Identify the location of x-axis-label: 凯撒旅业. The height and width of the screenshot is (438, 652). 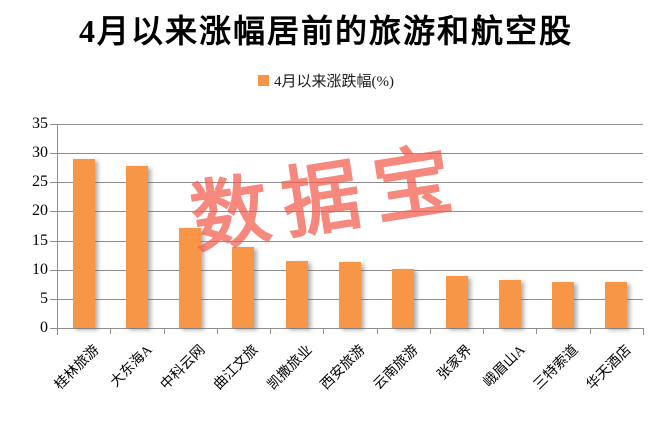
(290, 368).